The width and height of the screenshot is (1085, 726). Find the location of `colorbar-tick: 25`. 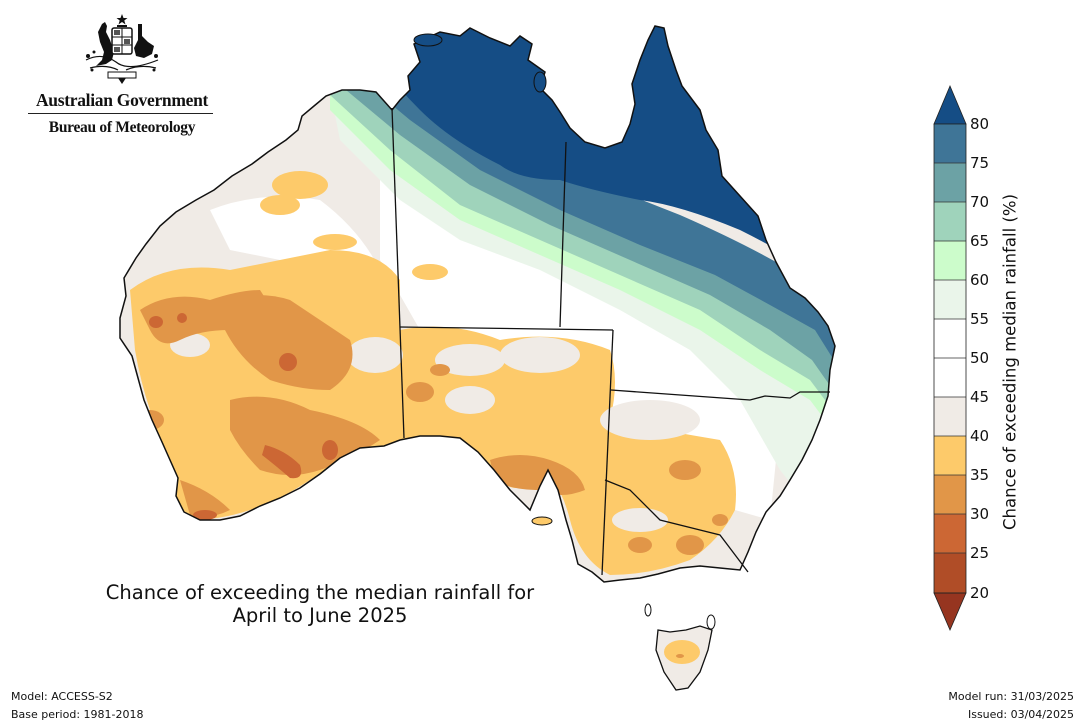

colorbar-tick: 25 is located at coordinates (980, 553).